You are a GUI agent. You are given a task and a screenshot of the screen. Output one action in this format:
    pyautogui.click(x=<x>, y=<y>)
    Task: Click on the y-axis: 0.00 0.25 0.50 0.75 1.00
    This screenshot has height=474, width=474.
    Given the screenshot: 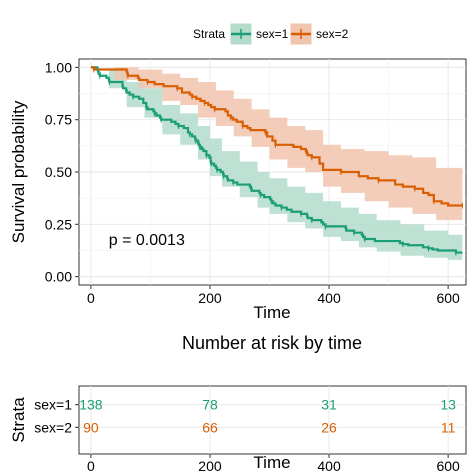 What is the action you would take?
    pyautogui.click(x=62, y=172)
    